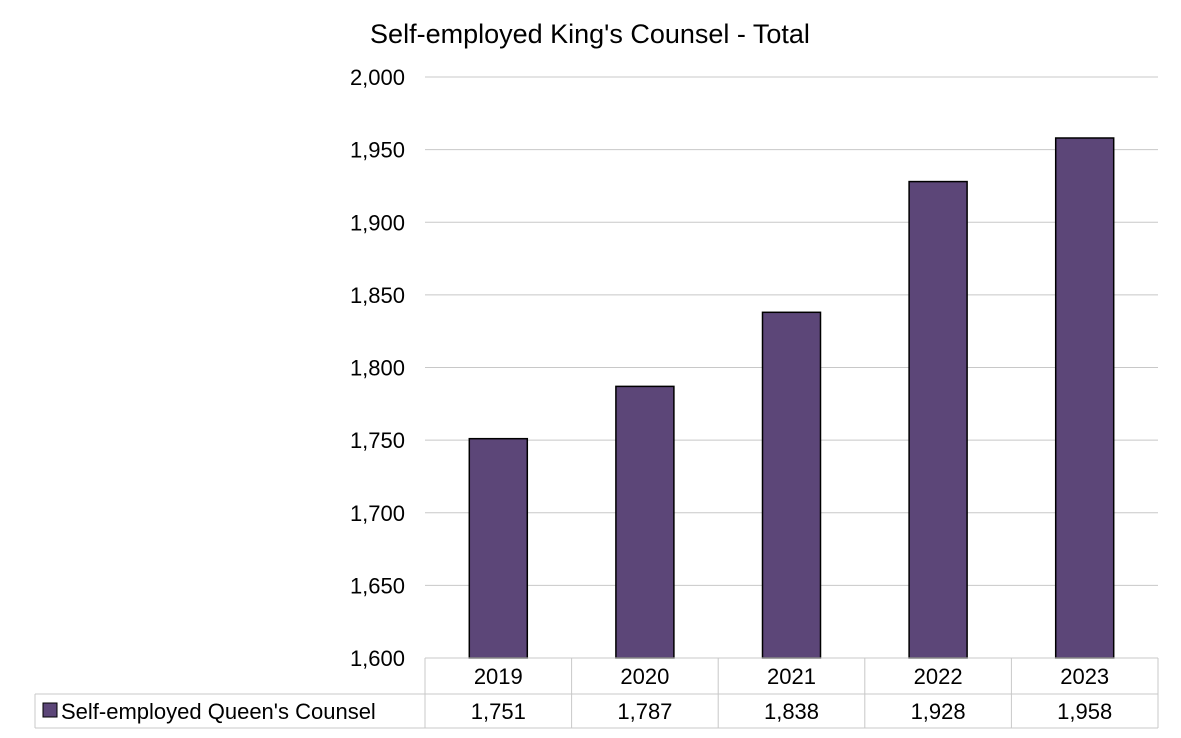  I want to click on y-tick-label: 1,600, so click(377, 658).